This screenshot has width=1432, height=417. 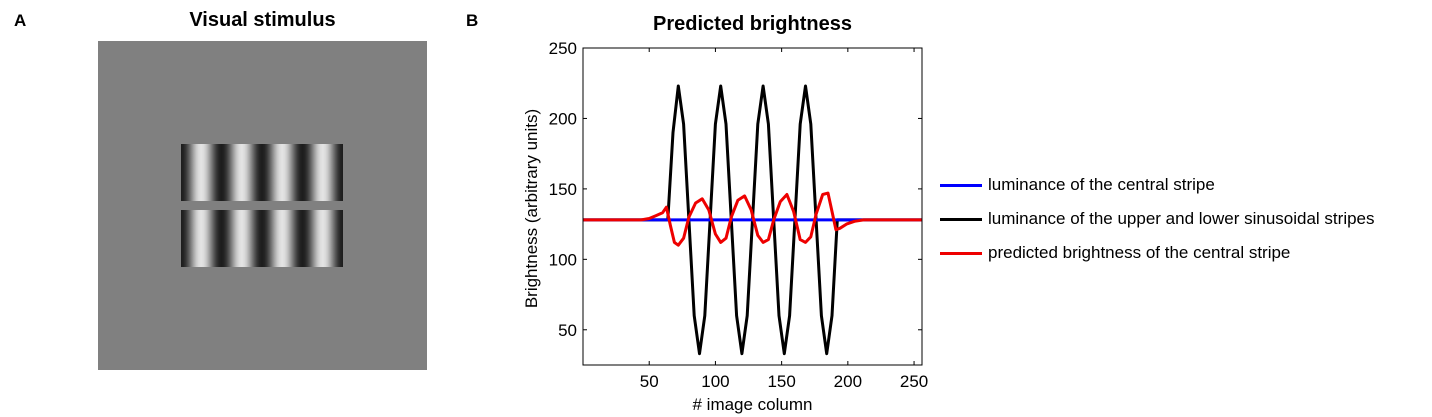 What do you see at coordinates (649, 381) in the screenshot?
I see `x-tick-label: 50` at bounding box center [649, 381].